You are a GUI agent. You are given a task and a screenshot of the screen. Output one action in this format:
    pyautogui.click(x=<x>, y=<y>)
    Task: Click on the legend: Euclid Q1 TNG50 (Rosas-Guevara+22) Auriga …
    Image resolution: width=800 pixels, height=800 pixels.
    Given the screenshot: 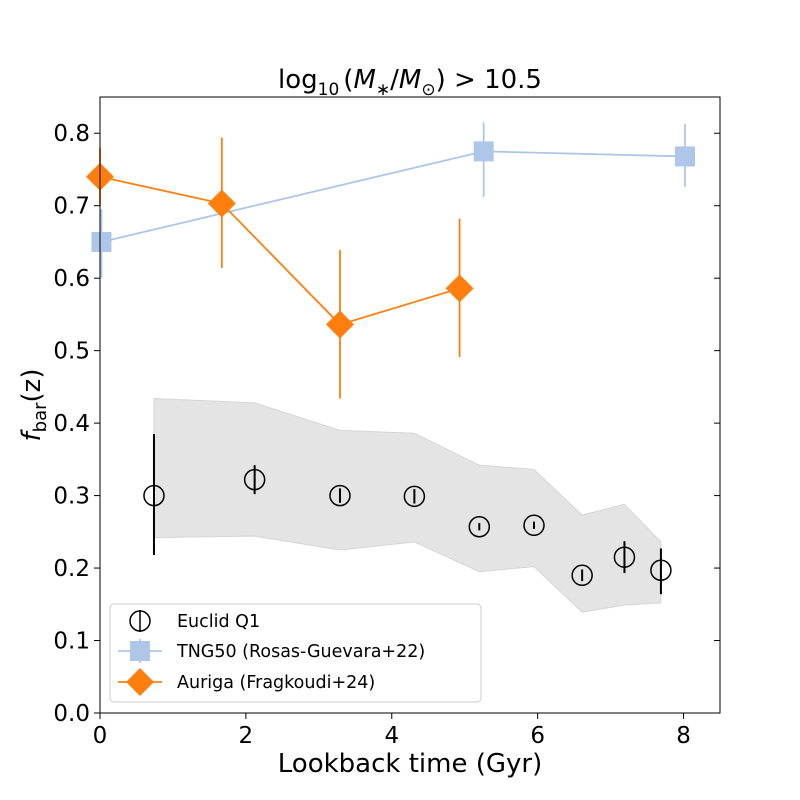 What is the action you would take?
    pyautogui.click(x=295, y=653)
    